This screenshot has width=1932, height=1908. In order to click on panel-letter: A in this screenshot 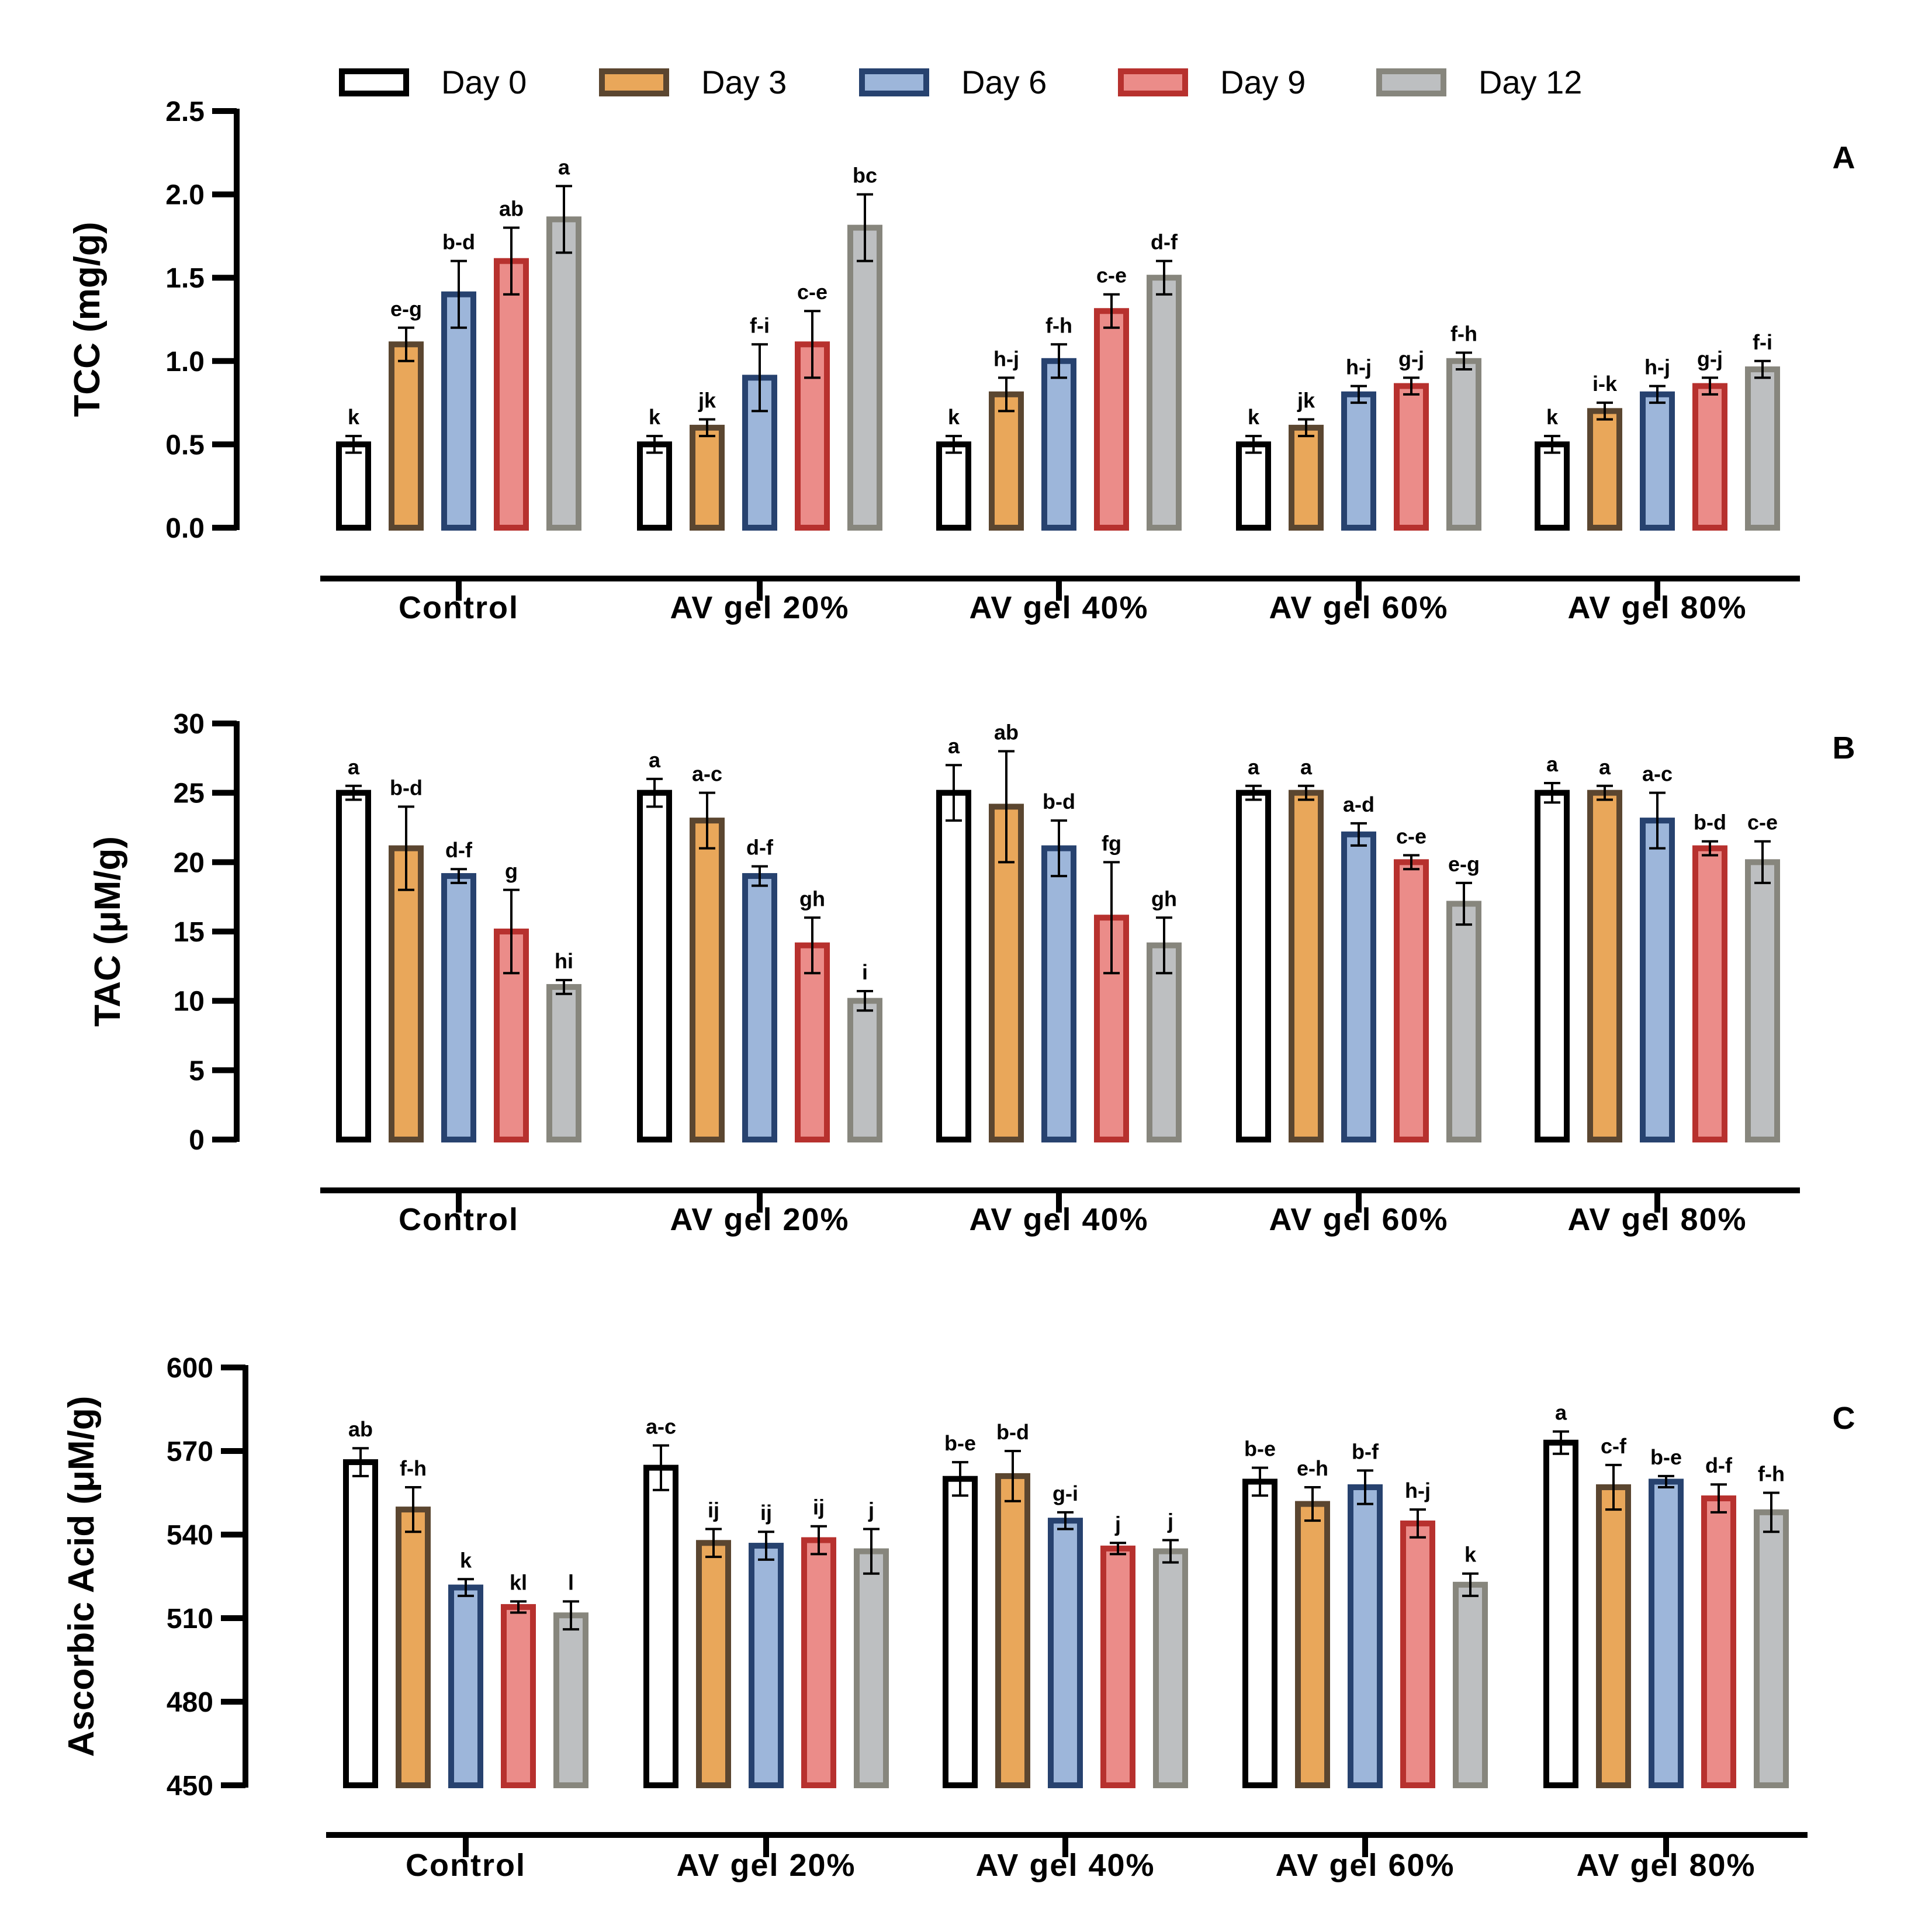, I will do `click(1844, 157)`.